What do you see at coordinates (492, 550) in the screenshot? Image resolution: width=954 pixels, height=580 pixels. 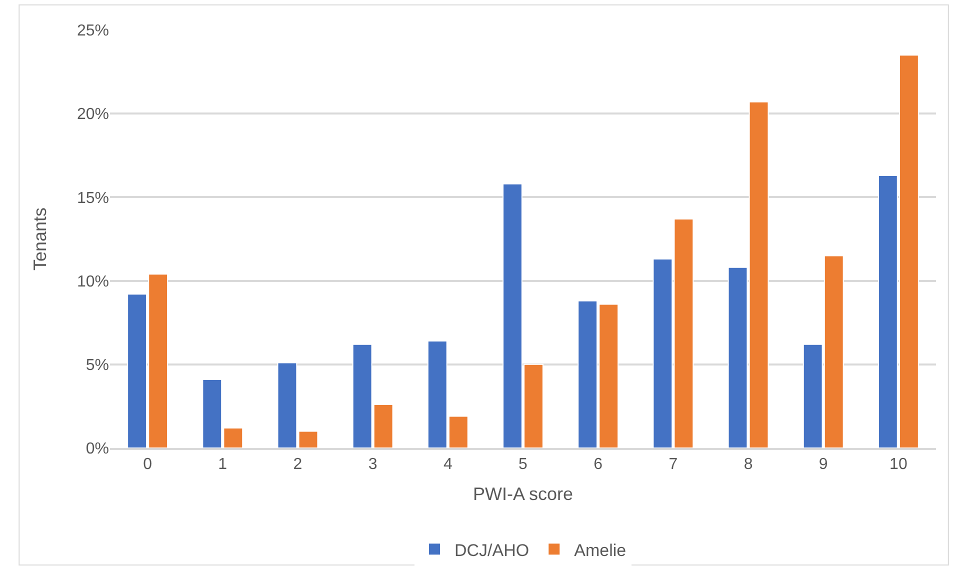 I see `legend-label: DCJ/AHO` at bounding box center [492, 550].